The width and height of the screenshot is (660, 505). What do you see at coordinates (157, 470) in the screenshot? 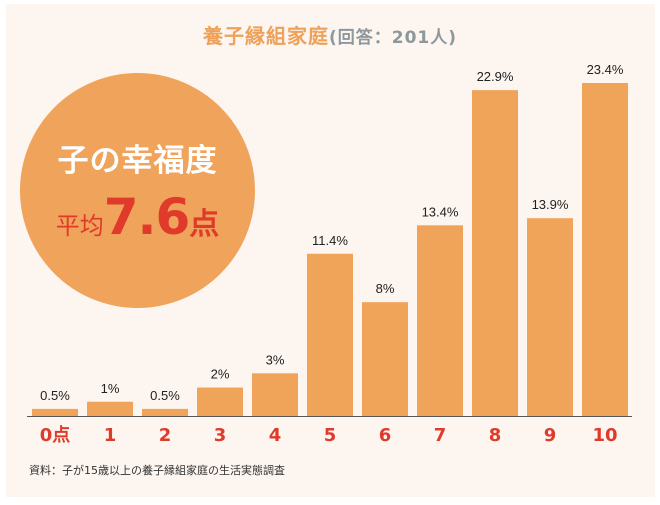
I see `source-note: 資料：子が15歳以上の養子縁組家庭の生活実態調査` at bounding box center [157, 470].